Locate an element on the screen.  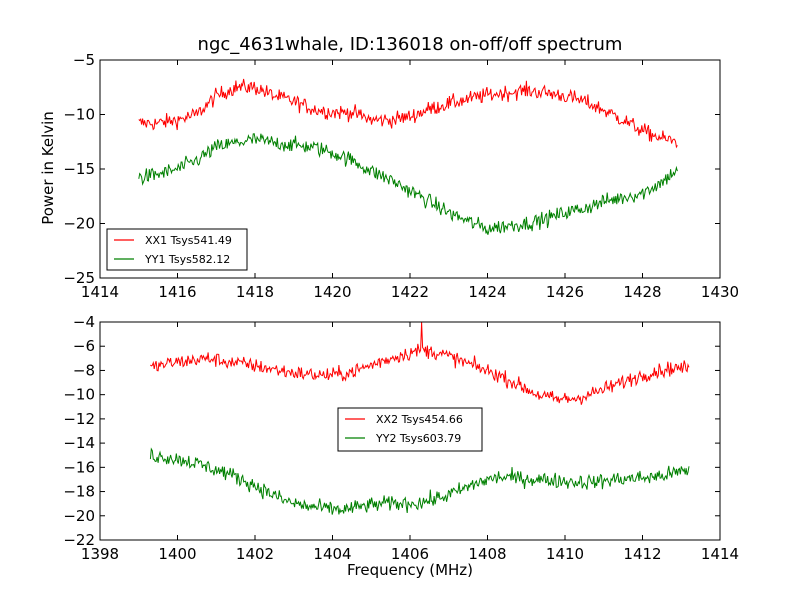
x-tick-label: 1424 is located at coordinates (487, 292).